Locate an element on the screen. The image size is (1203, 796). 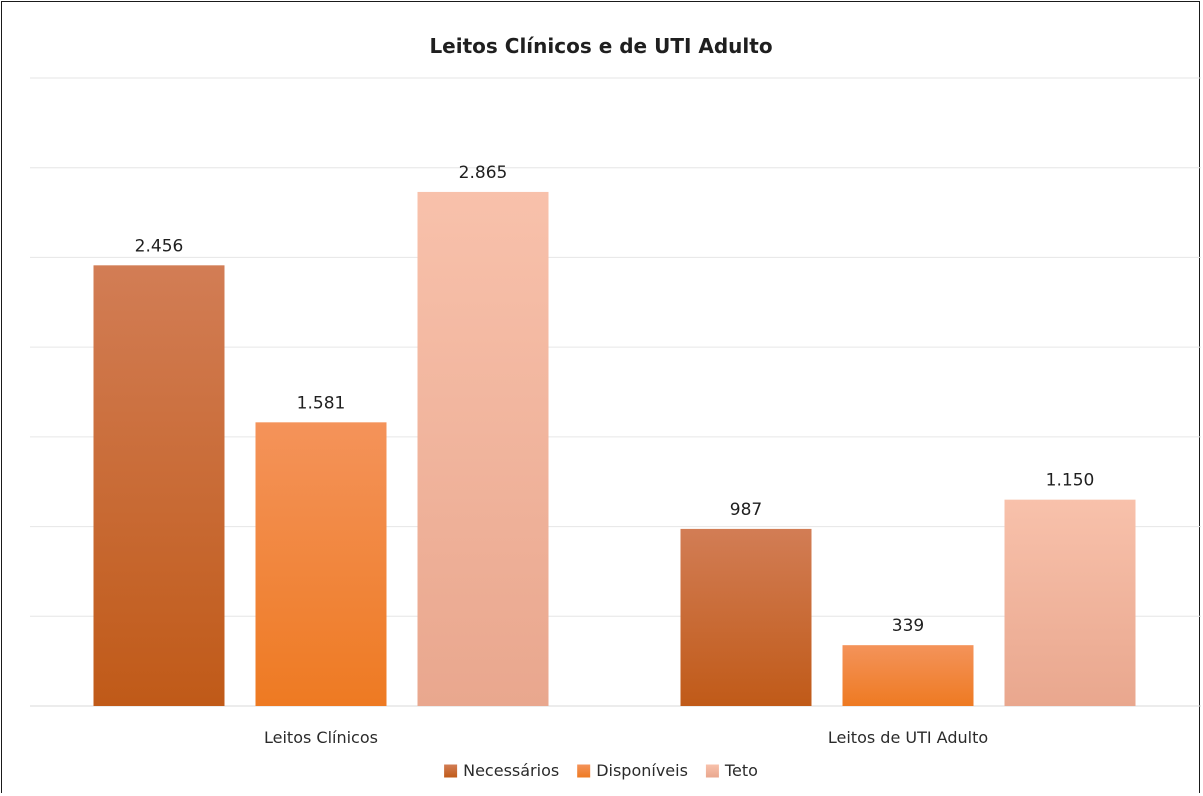
data-label: 339 is located at coordinates (908, 626).